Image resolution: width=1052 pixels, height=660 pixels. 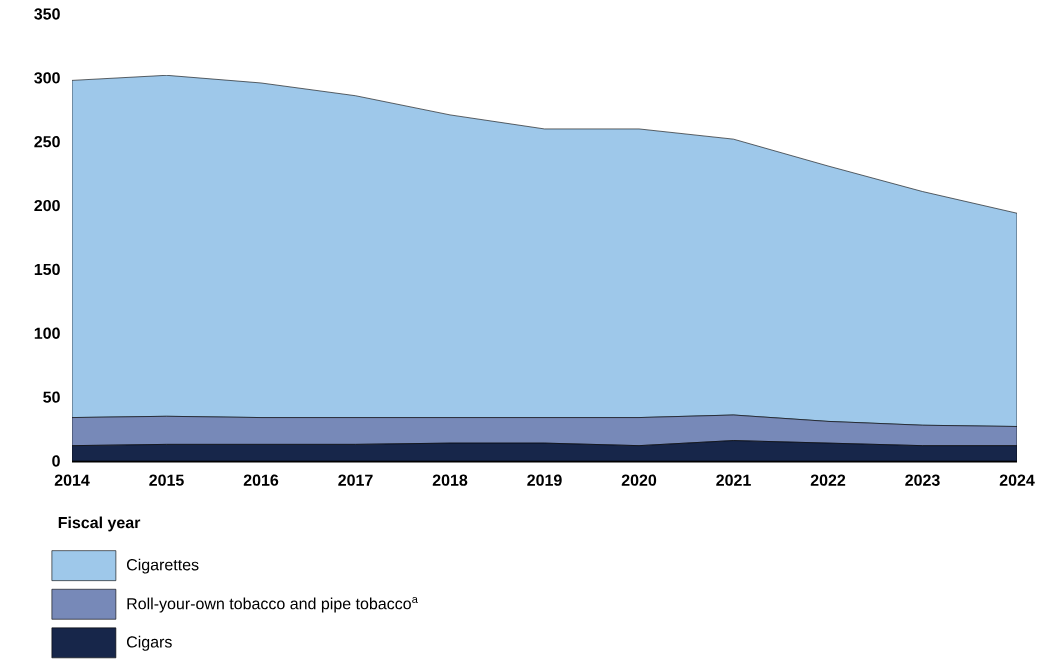 What do you see at coordinates (51, 397) in the screenshot?
I see `y-tick-label: 50` at bounding box center [51, 397].